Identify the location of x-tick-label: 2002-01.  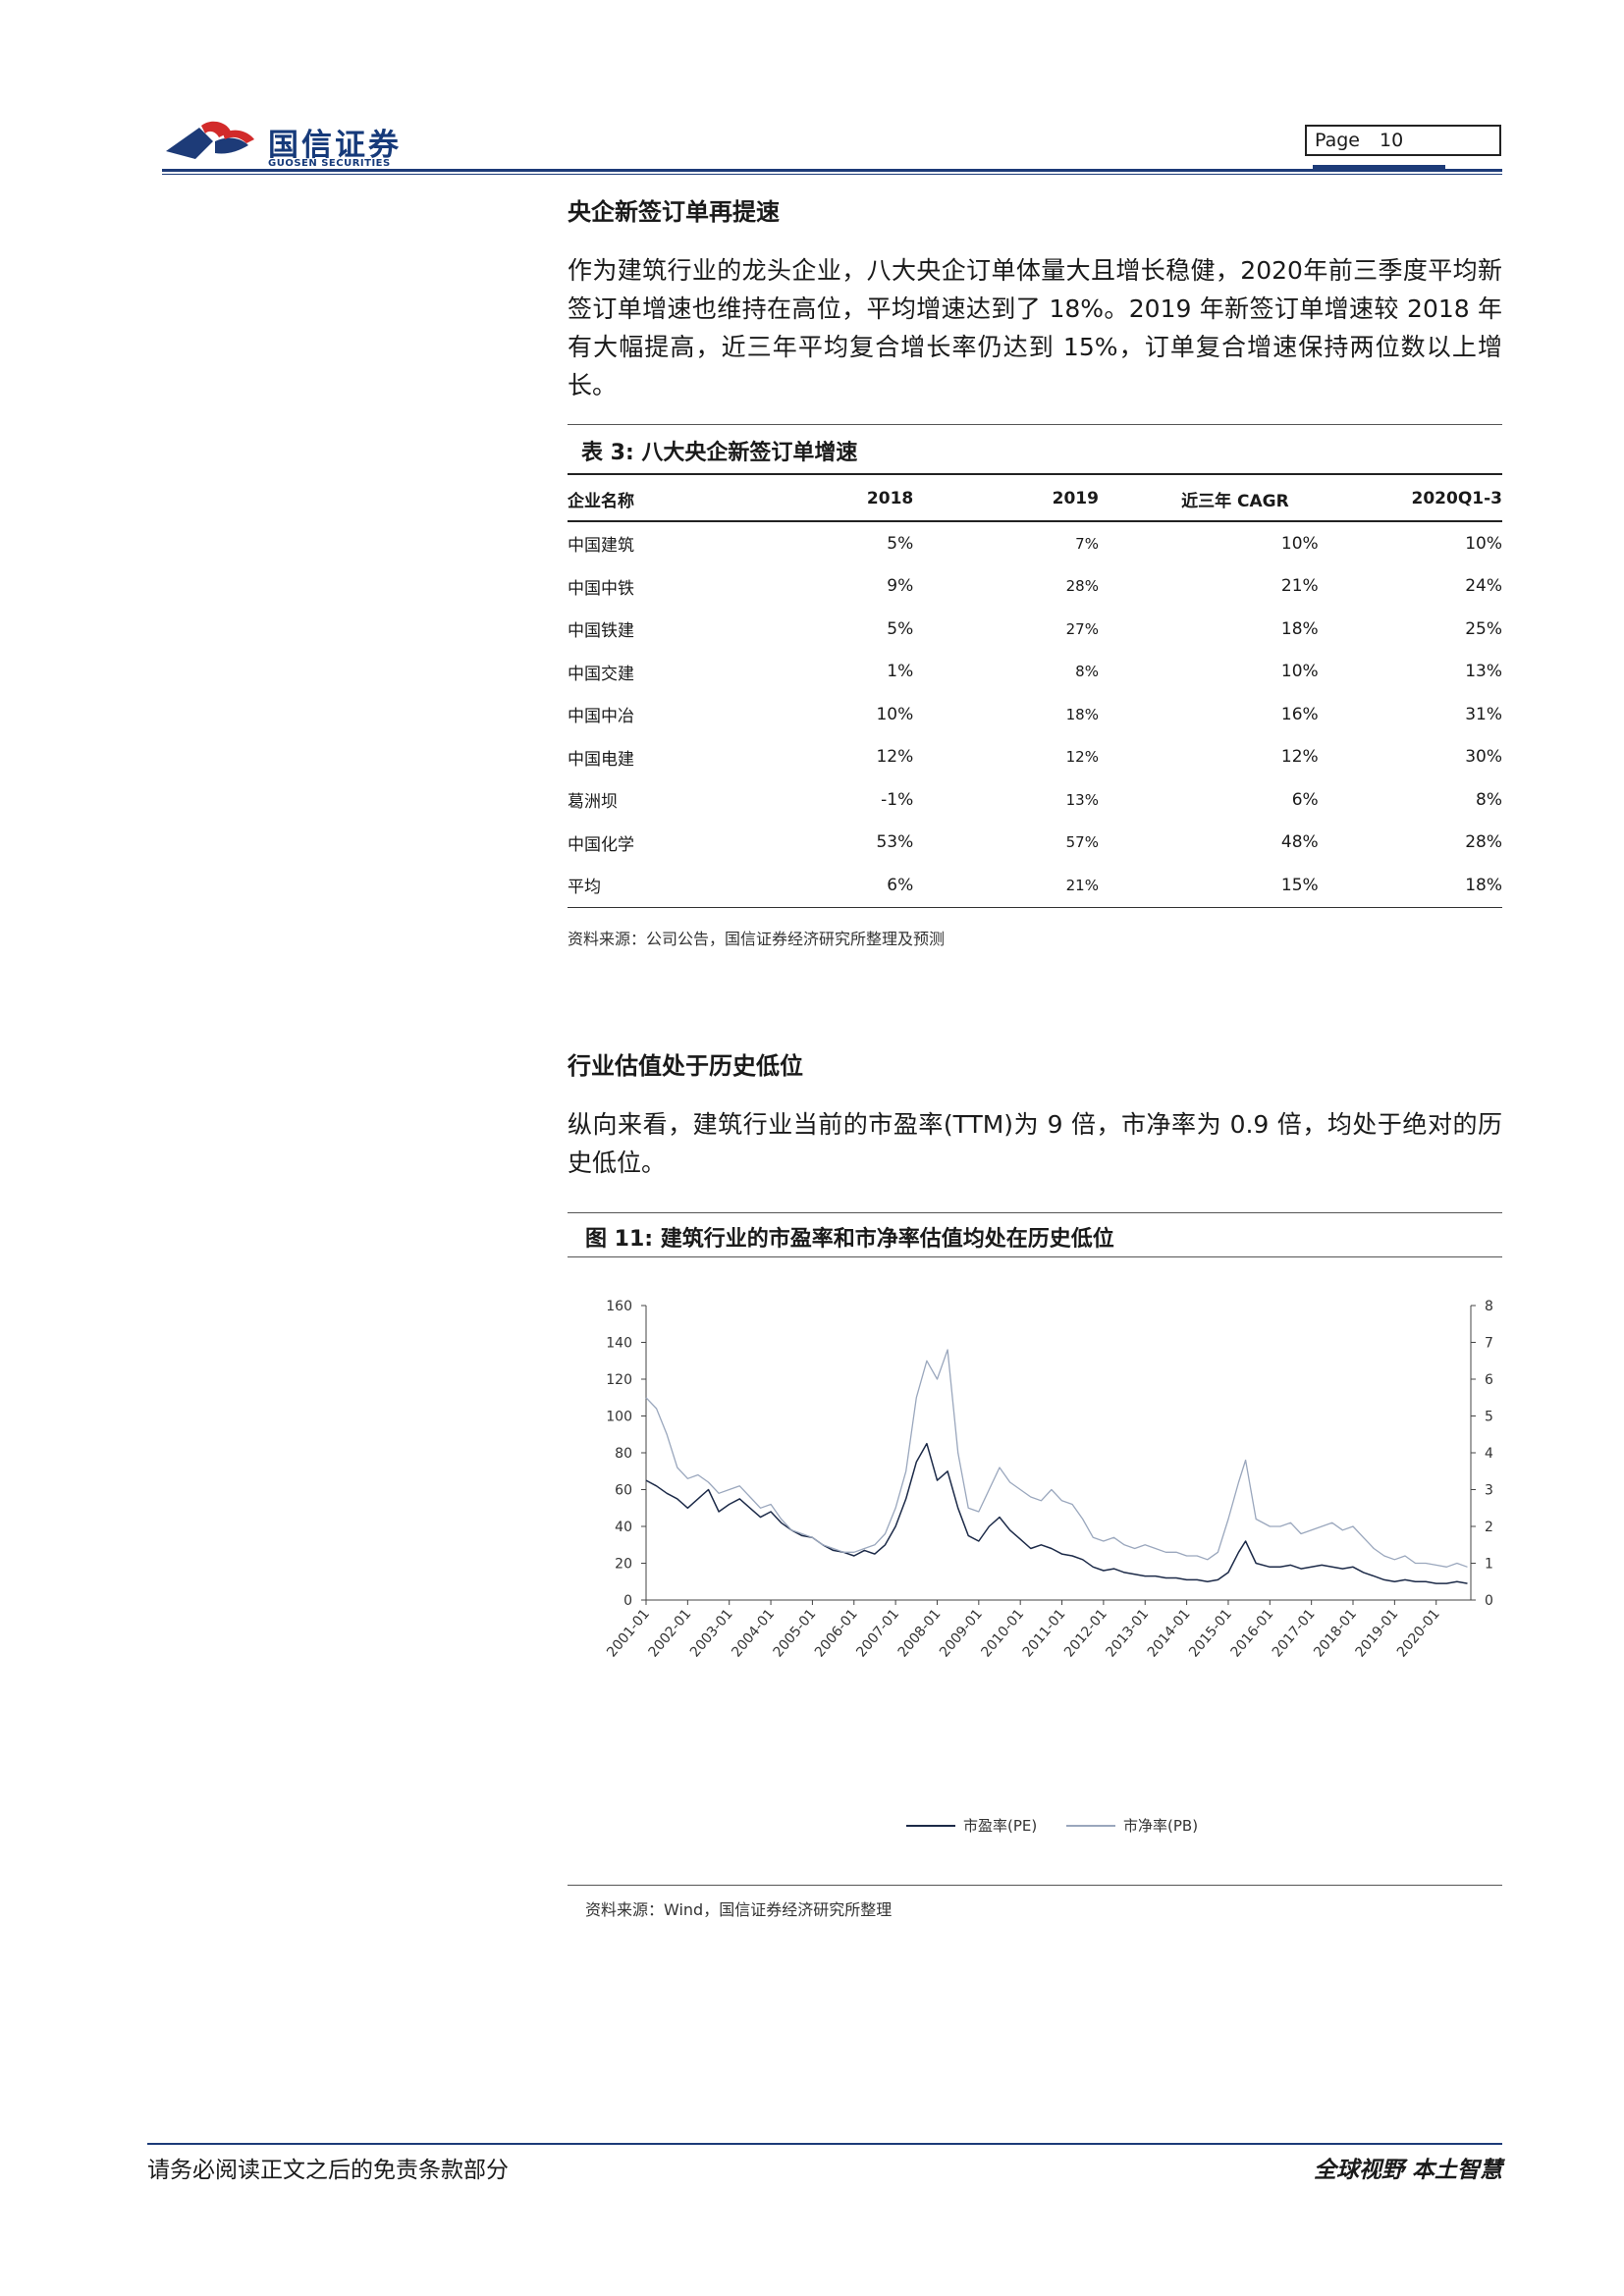
(670, 1633).